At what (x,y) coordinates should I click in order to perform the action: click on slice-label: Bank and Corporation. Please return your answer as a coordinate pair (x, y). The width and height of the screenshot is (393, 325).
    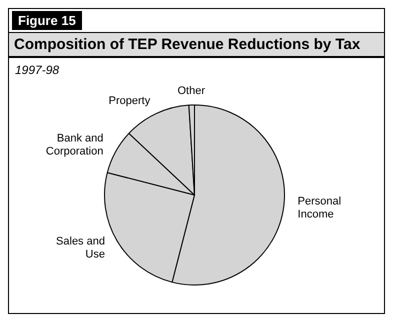
    Looking at the image, I should click on (75, 145).